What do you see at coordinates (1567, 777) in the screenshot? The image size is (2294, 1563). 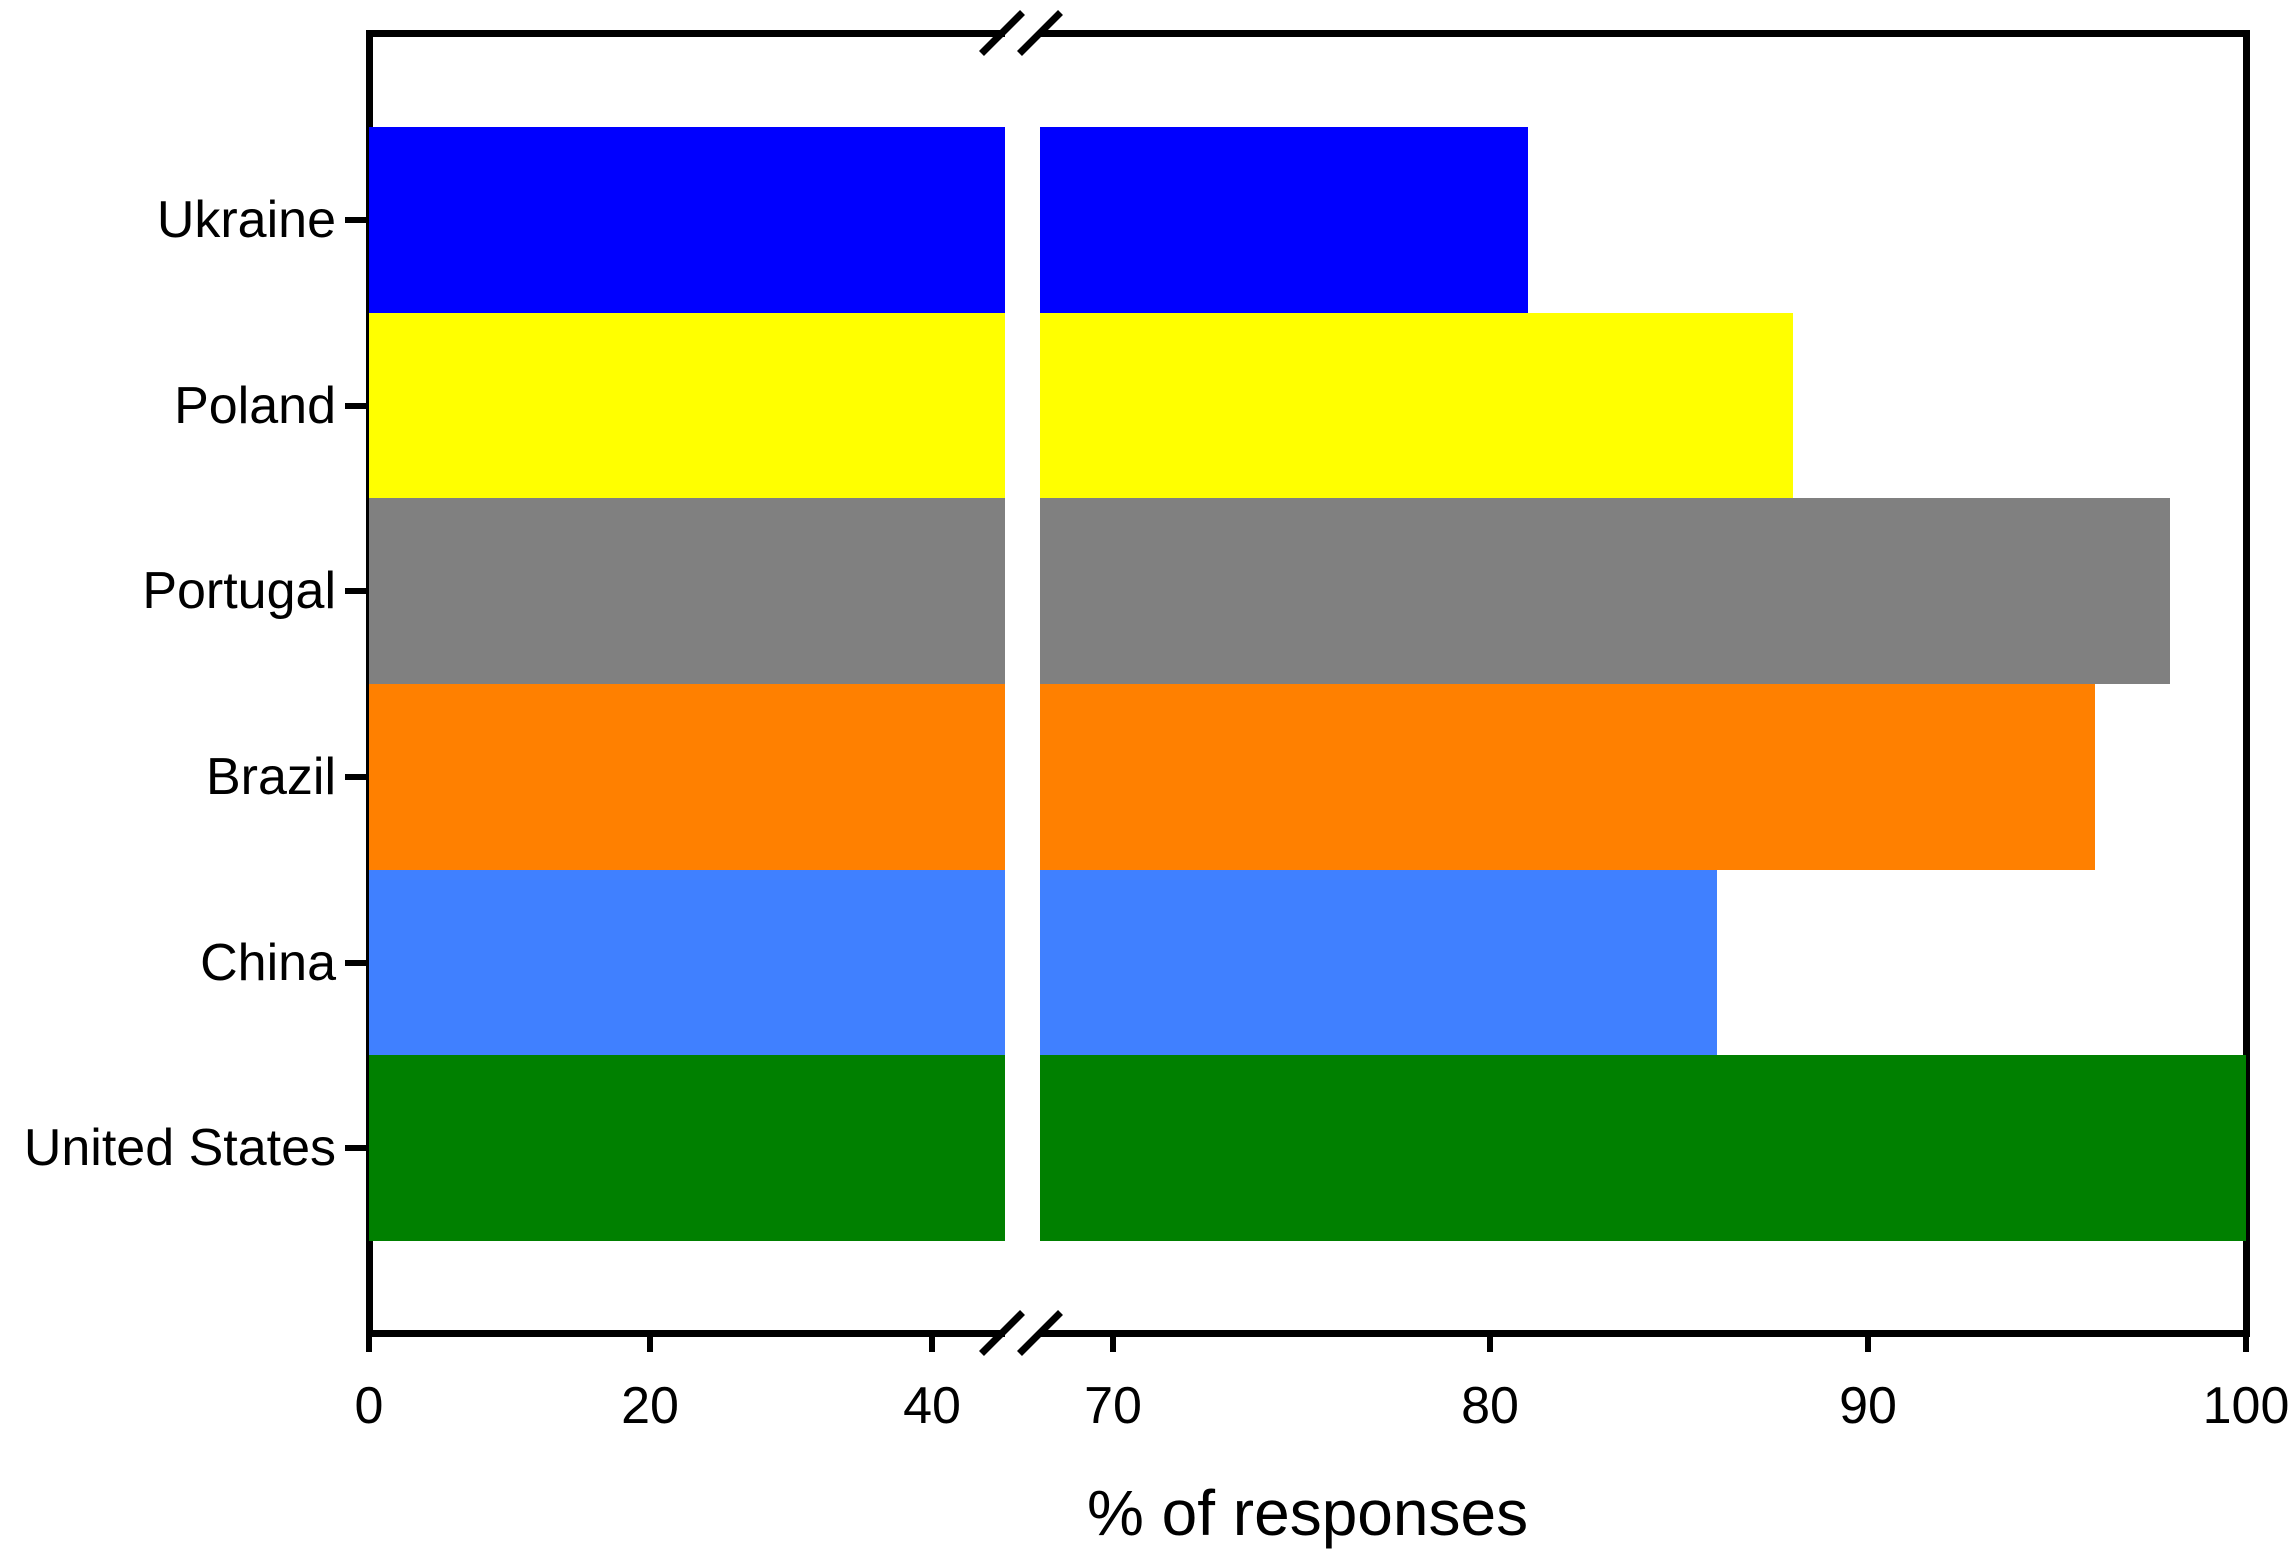 I see `bar-brazil-right` at bounding box center [1567, 777].